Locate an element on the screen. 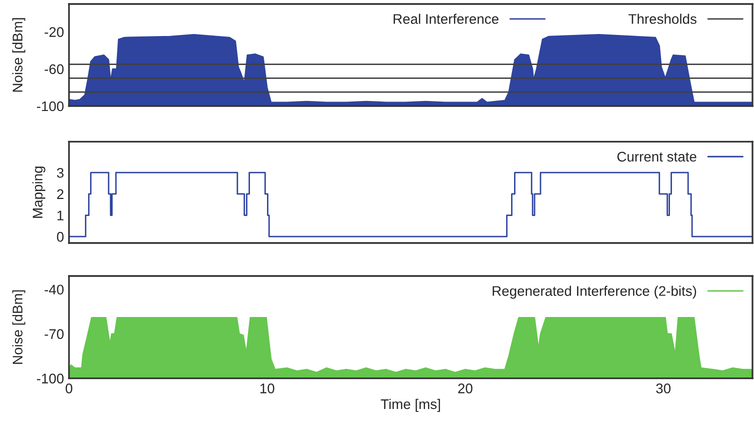  x-tick-label: 10 is located at coordinates (267, 389).